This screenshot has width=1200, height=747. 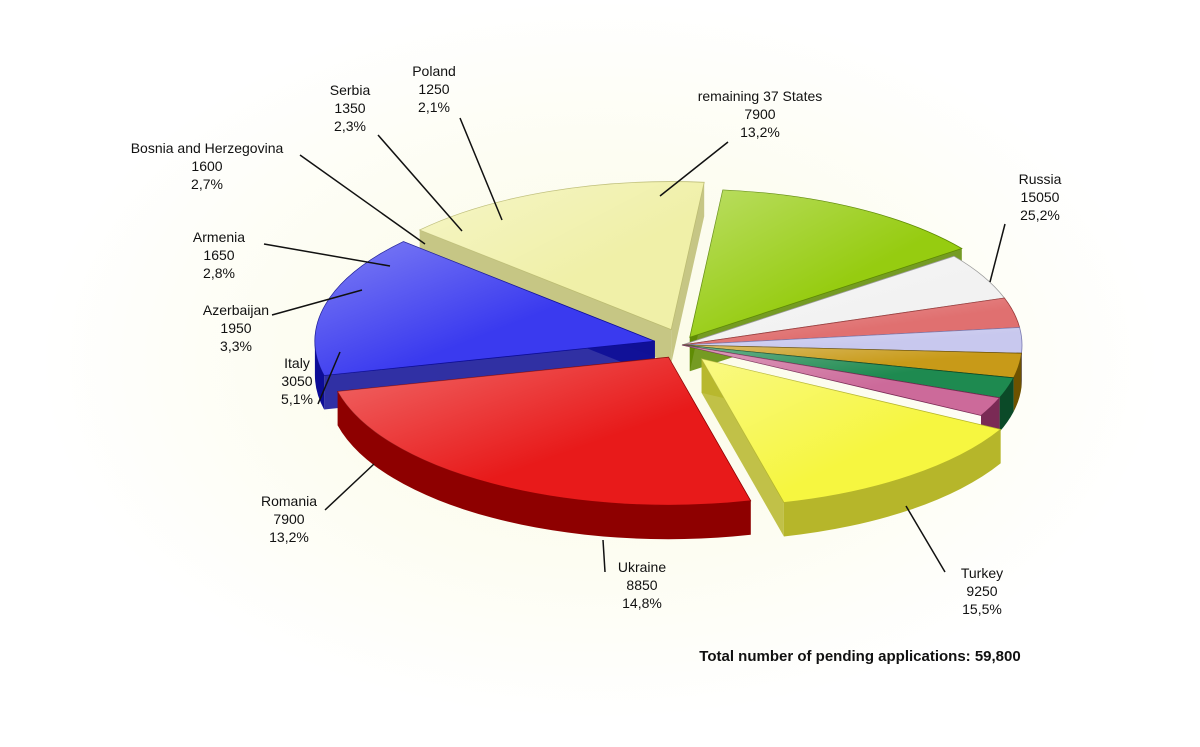 I want to click on slice-label-russia: Russia 15050 25,2%, so click(x=1040, y=197).